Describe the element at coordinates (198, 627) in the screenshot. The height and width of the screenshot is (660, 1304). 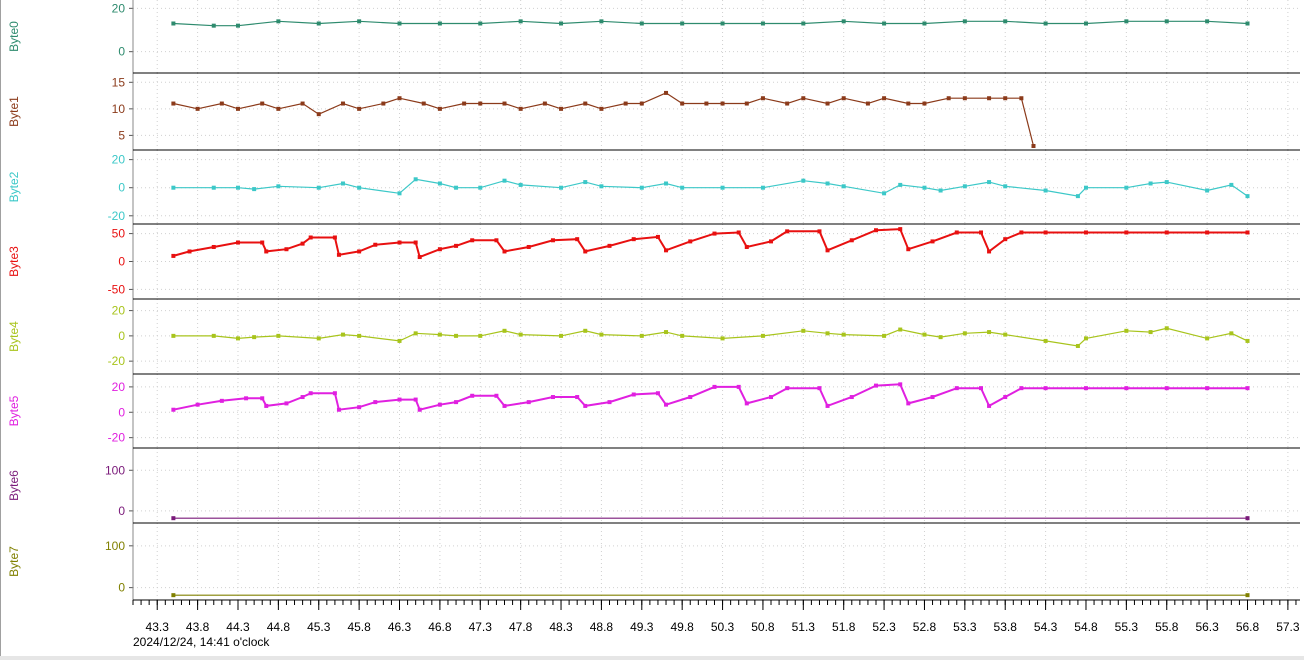
I see `x-tick-label: 43.8` at that location.